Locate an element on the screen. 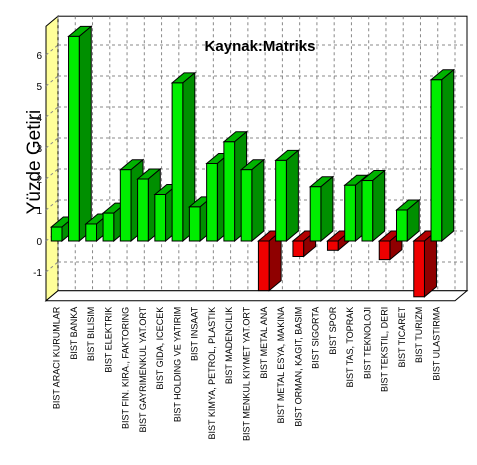  x-tick-label: BIST MENKUL KIYMET YAT.ORT is located at coordinates (247, 373).